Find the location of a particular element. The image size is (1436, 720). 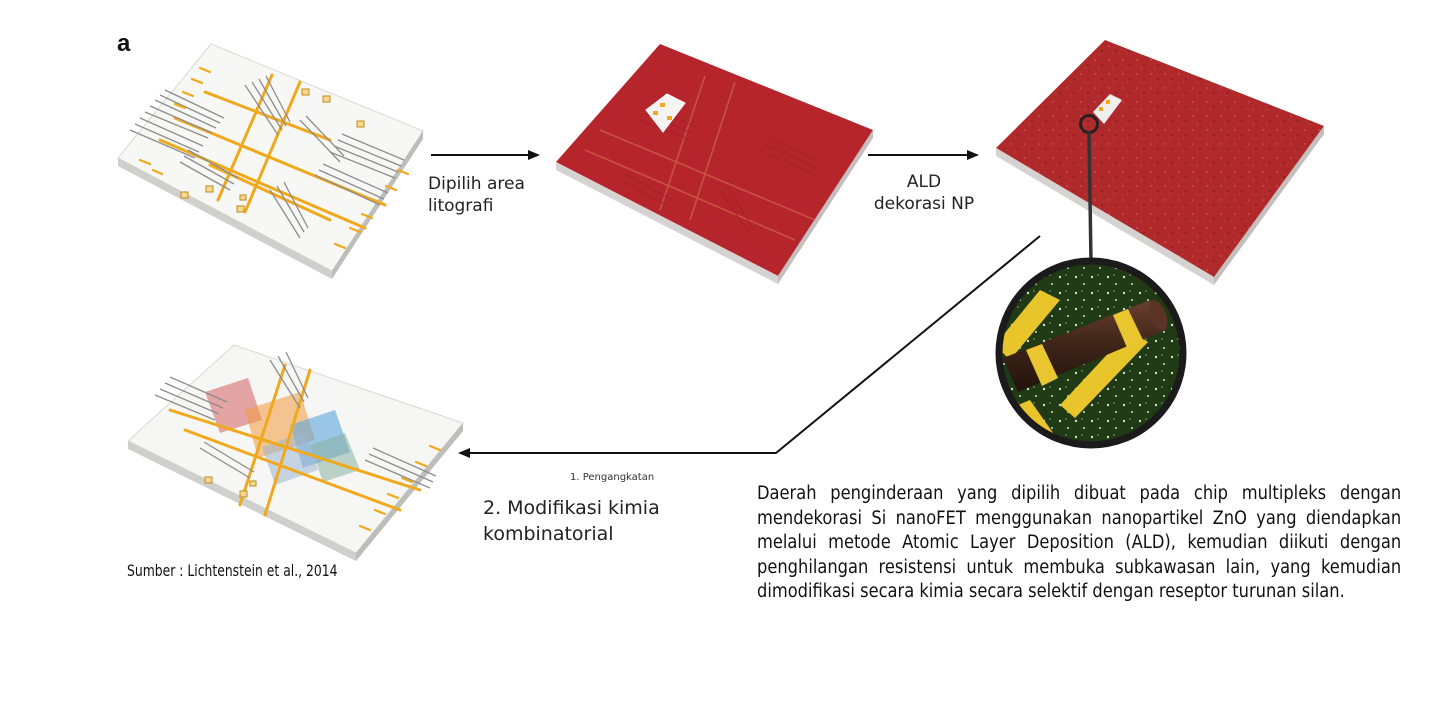

chip-electrode-pattern is located at coordinates (270, 161).